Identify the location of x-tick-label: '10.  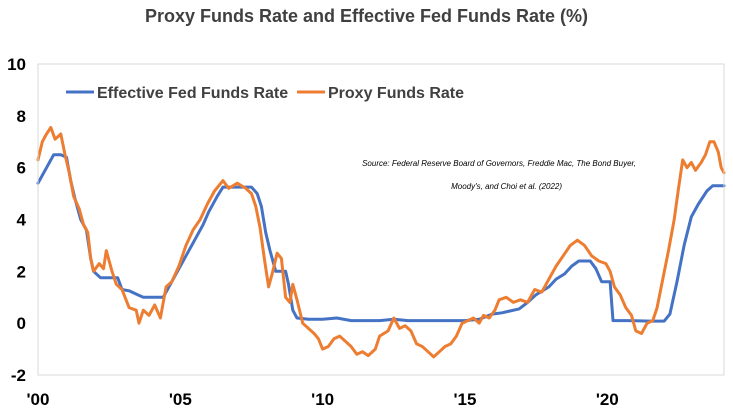
(322, 399).